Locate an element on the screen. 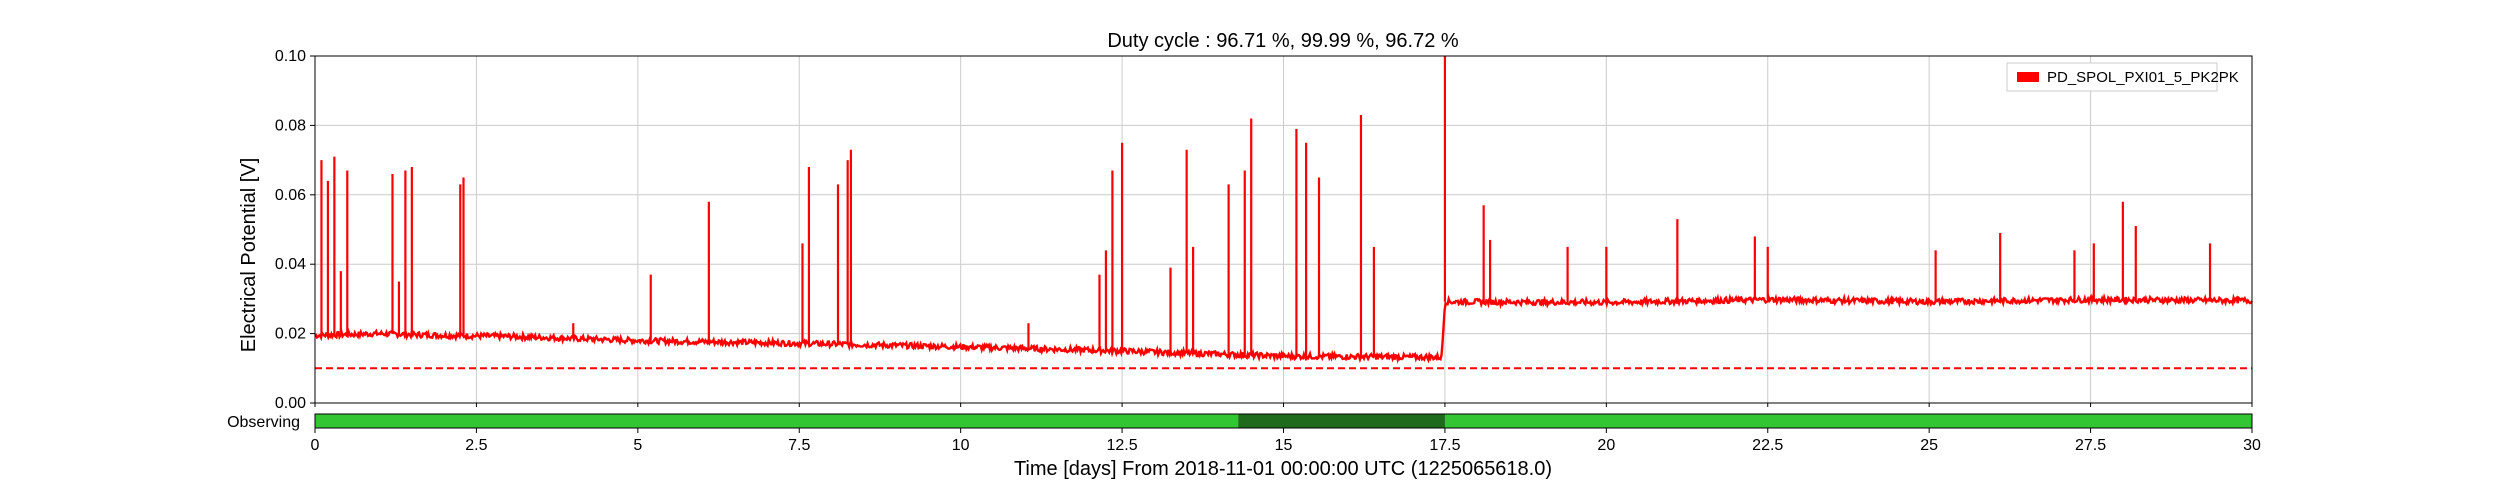 The width and height of the screenshot is (2500, 500). y-tick-label-3: 0.06 is located at coordinates (290, 195).